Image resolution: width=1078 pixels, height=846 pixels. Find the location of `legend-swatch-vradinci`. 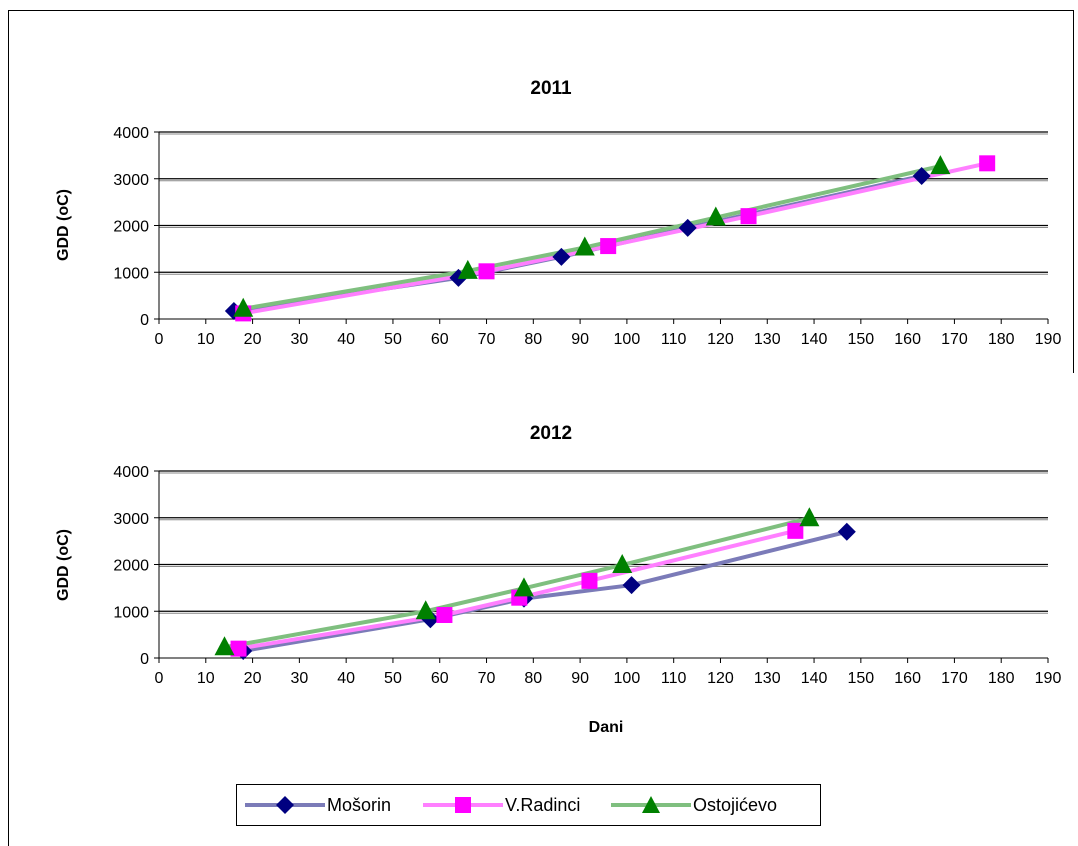

legend-swatch-vradinci is located at coordinates (463, 805).